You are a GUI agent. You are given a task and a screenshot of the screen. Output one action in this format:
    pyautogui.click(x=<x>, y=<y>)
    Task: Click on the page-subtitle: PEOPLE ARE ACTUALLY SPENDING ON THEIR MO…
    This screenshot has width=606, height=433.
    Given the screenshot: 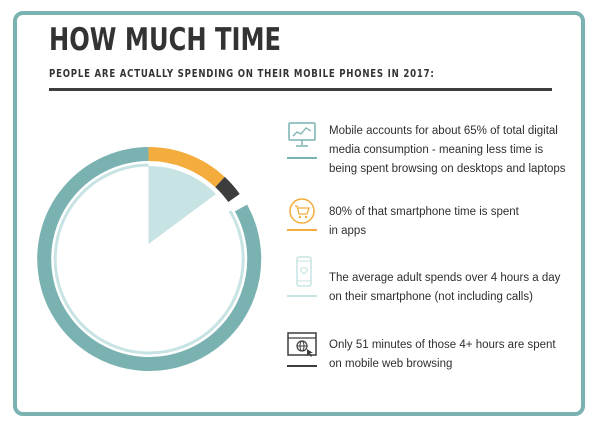 What is the action you would take?
    pyautogui.click(x=242, y=73)
    